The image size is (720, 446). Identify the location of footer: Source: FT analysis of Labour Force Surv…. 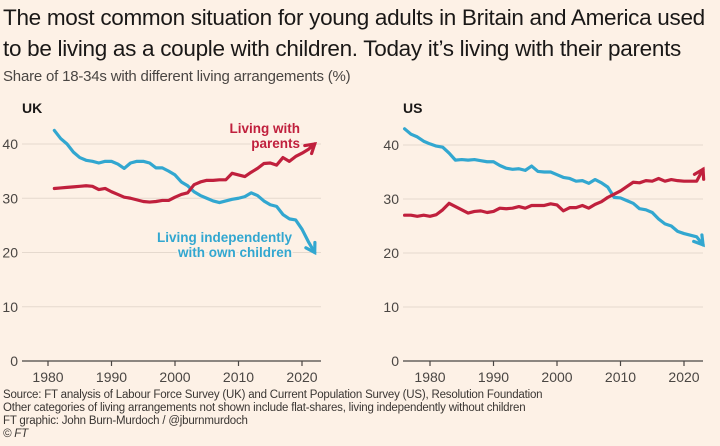
(273, 415).